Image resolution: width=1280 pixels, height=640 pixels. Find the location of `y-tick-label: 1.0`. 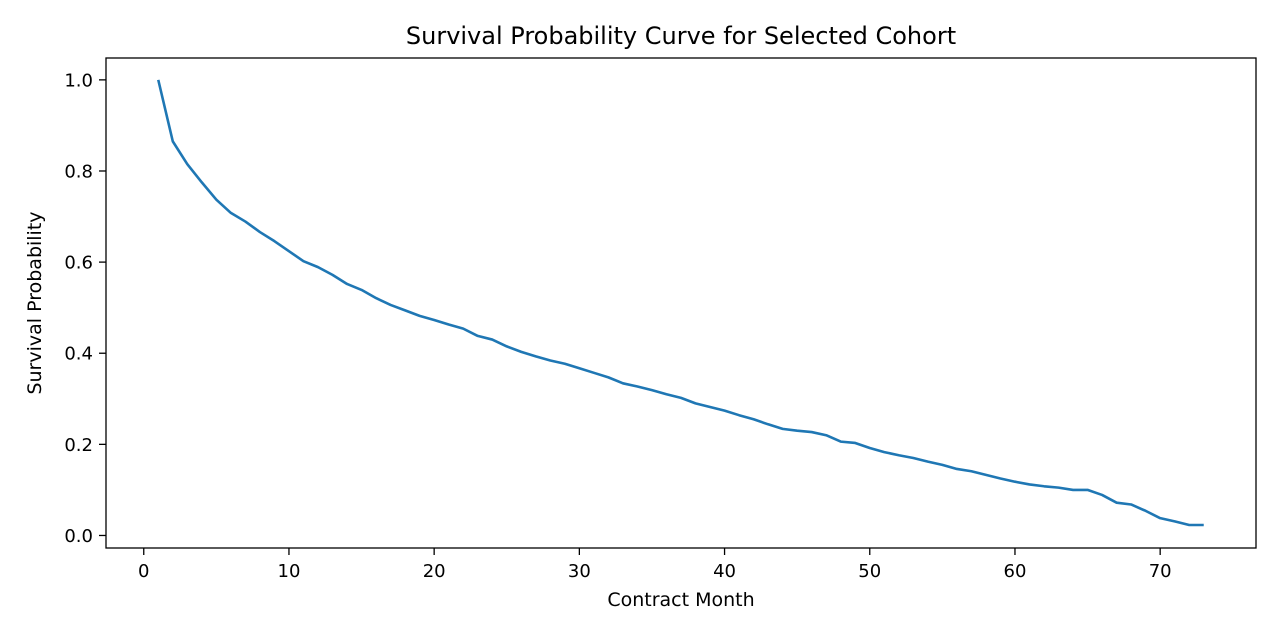

y-tick-label: 1.0 is located at coordinates (78, 80).